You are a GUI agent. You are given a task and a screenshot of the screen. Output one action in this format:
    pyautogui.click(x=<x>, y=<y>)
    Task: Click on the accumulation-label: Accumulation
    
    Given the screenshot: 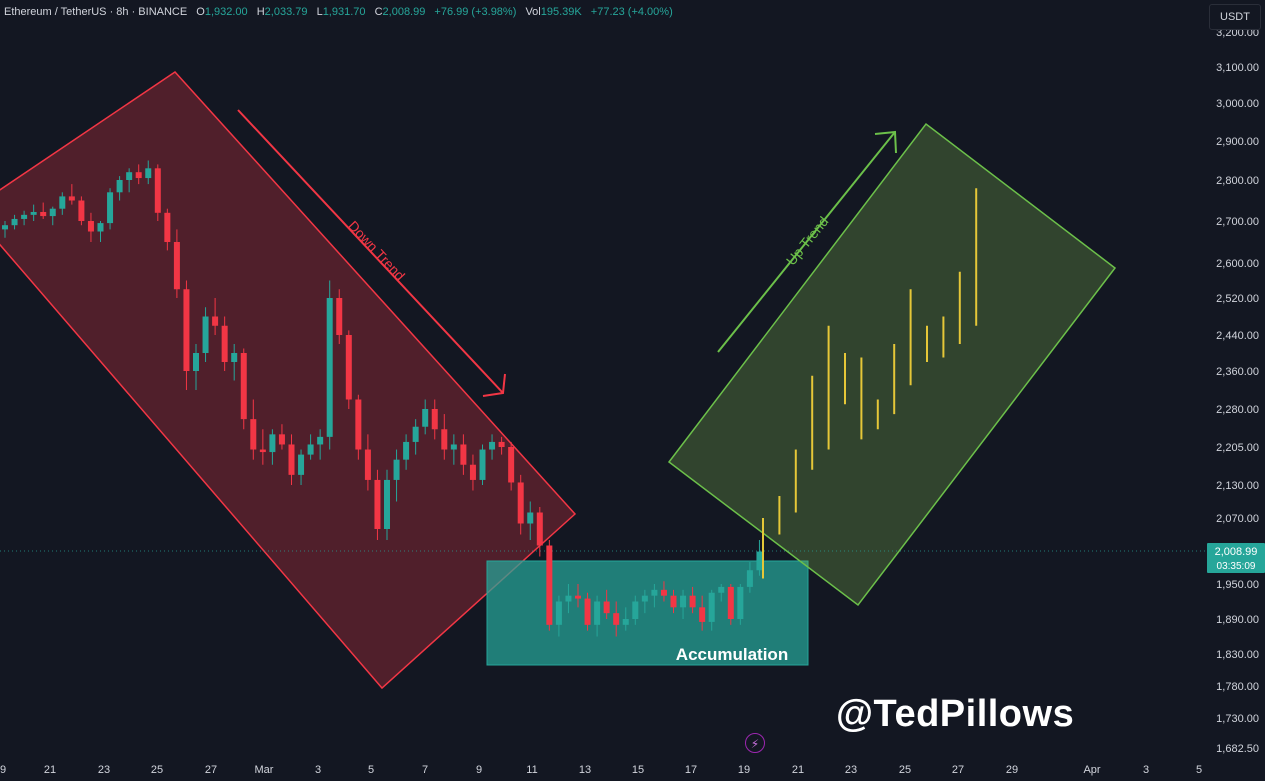 What is the action you would take?
    pyautogui.click(x=732, y=654)
    